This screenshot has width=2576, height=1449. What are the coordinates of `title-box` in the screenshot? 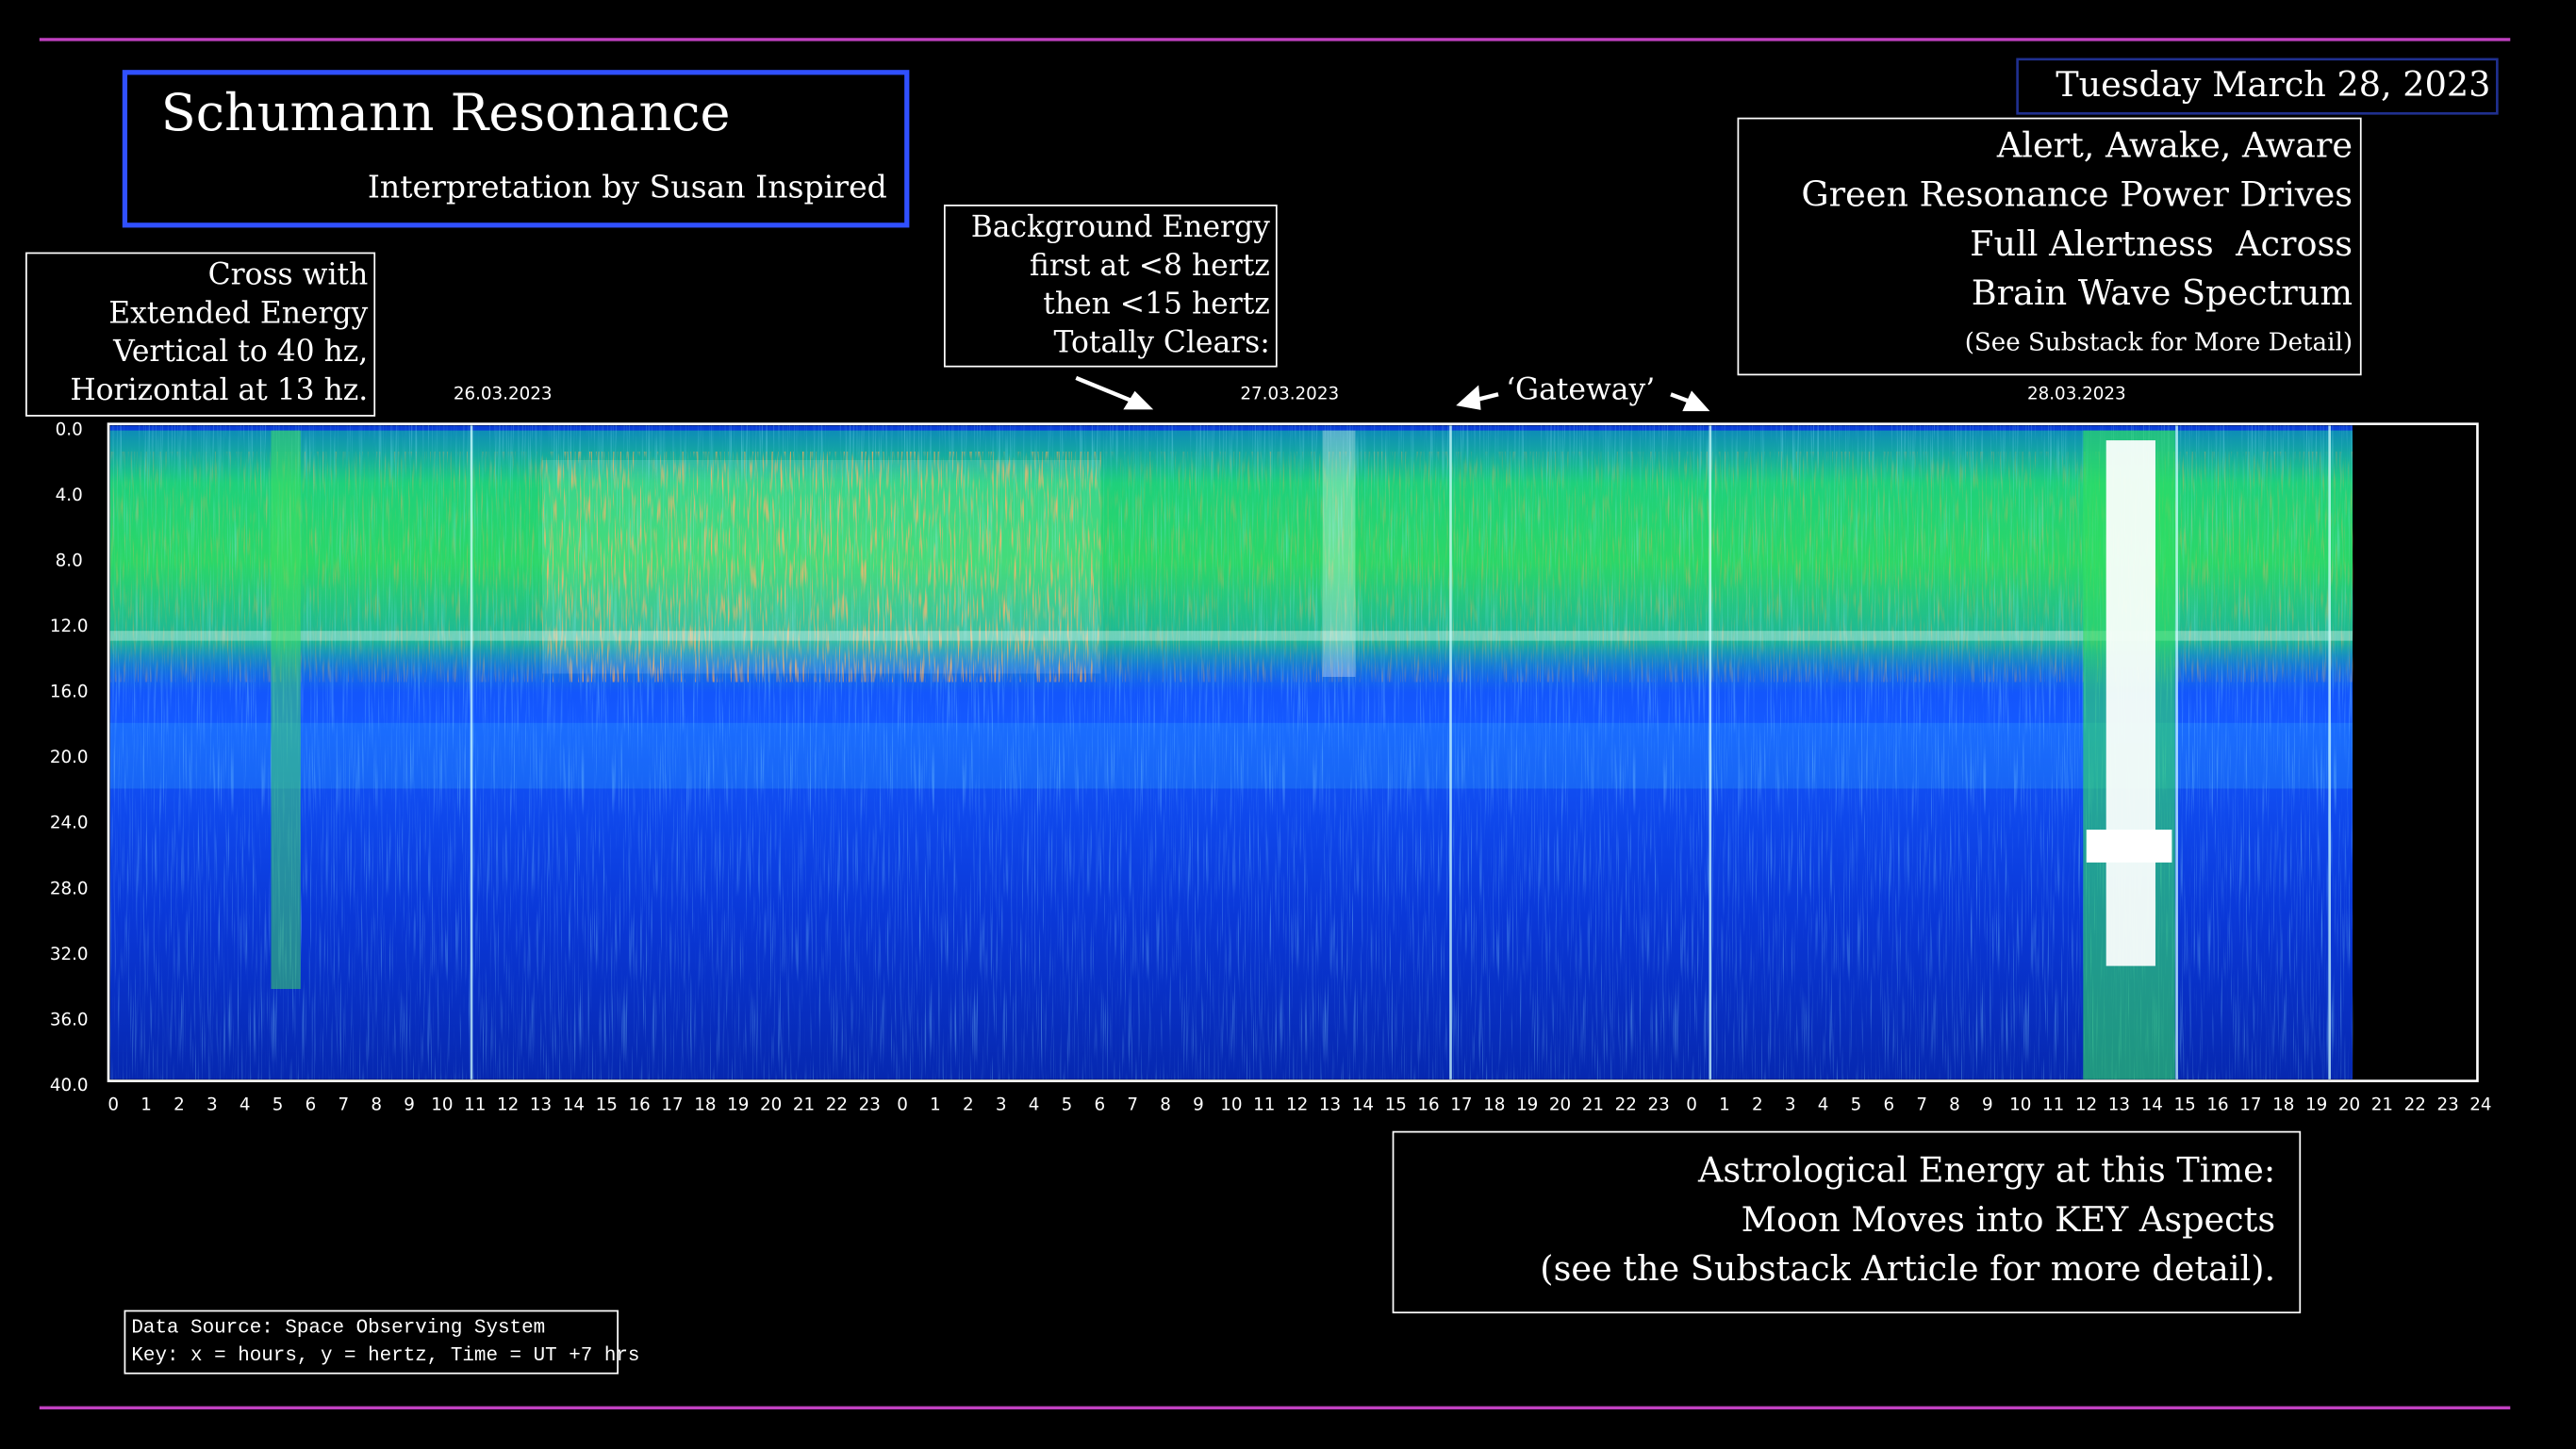 It's located at (516, 149).